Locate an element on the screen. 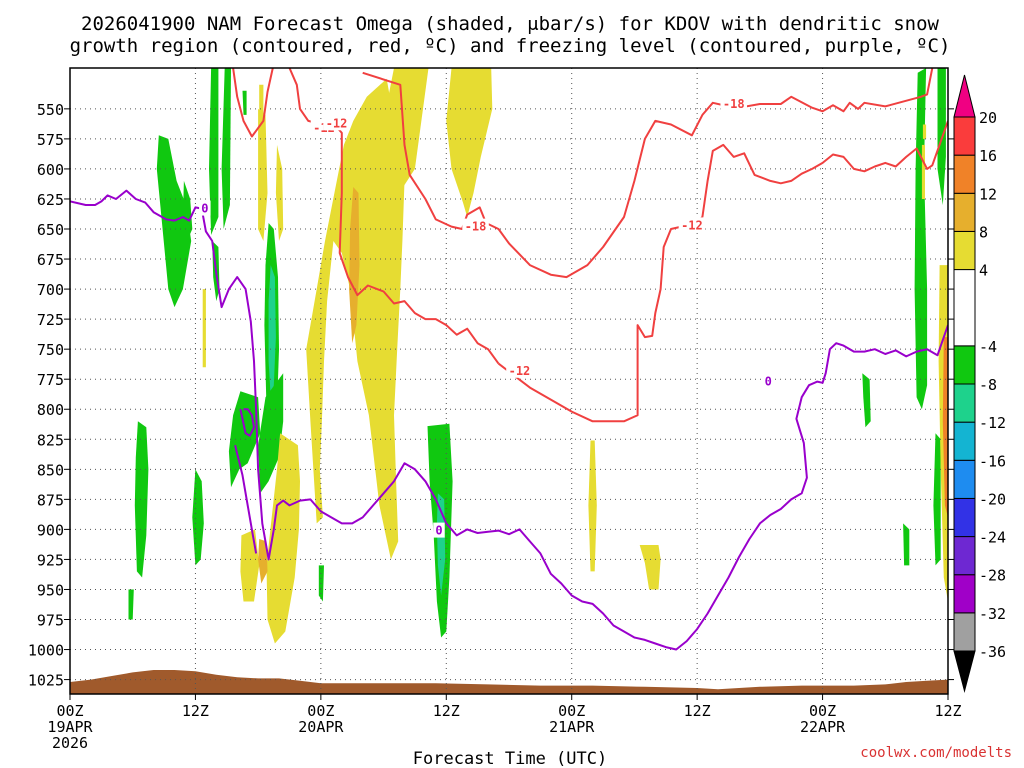 The height and width of the screenshot is (768, 1024). y-tick-label: 775 is located at coordinates (50, 380).